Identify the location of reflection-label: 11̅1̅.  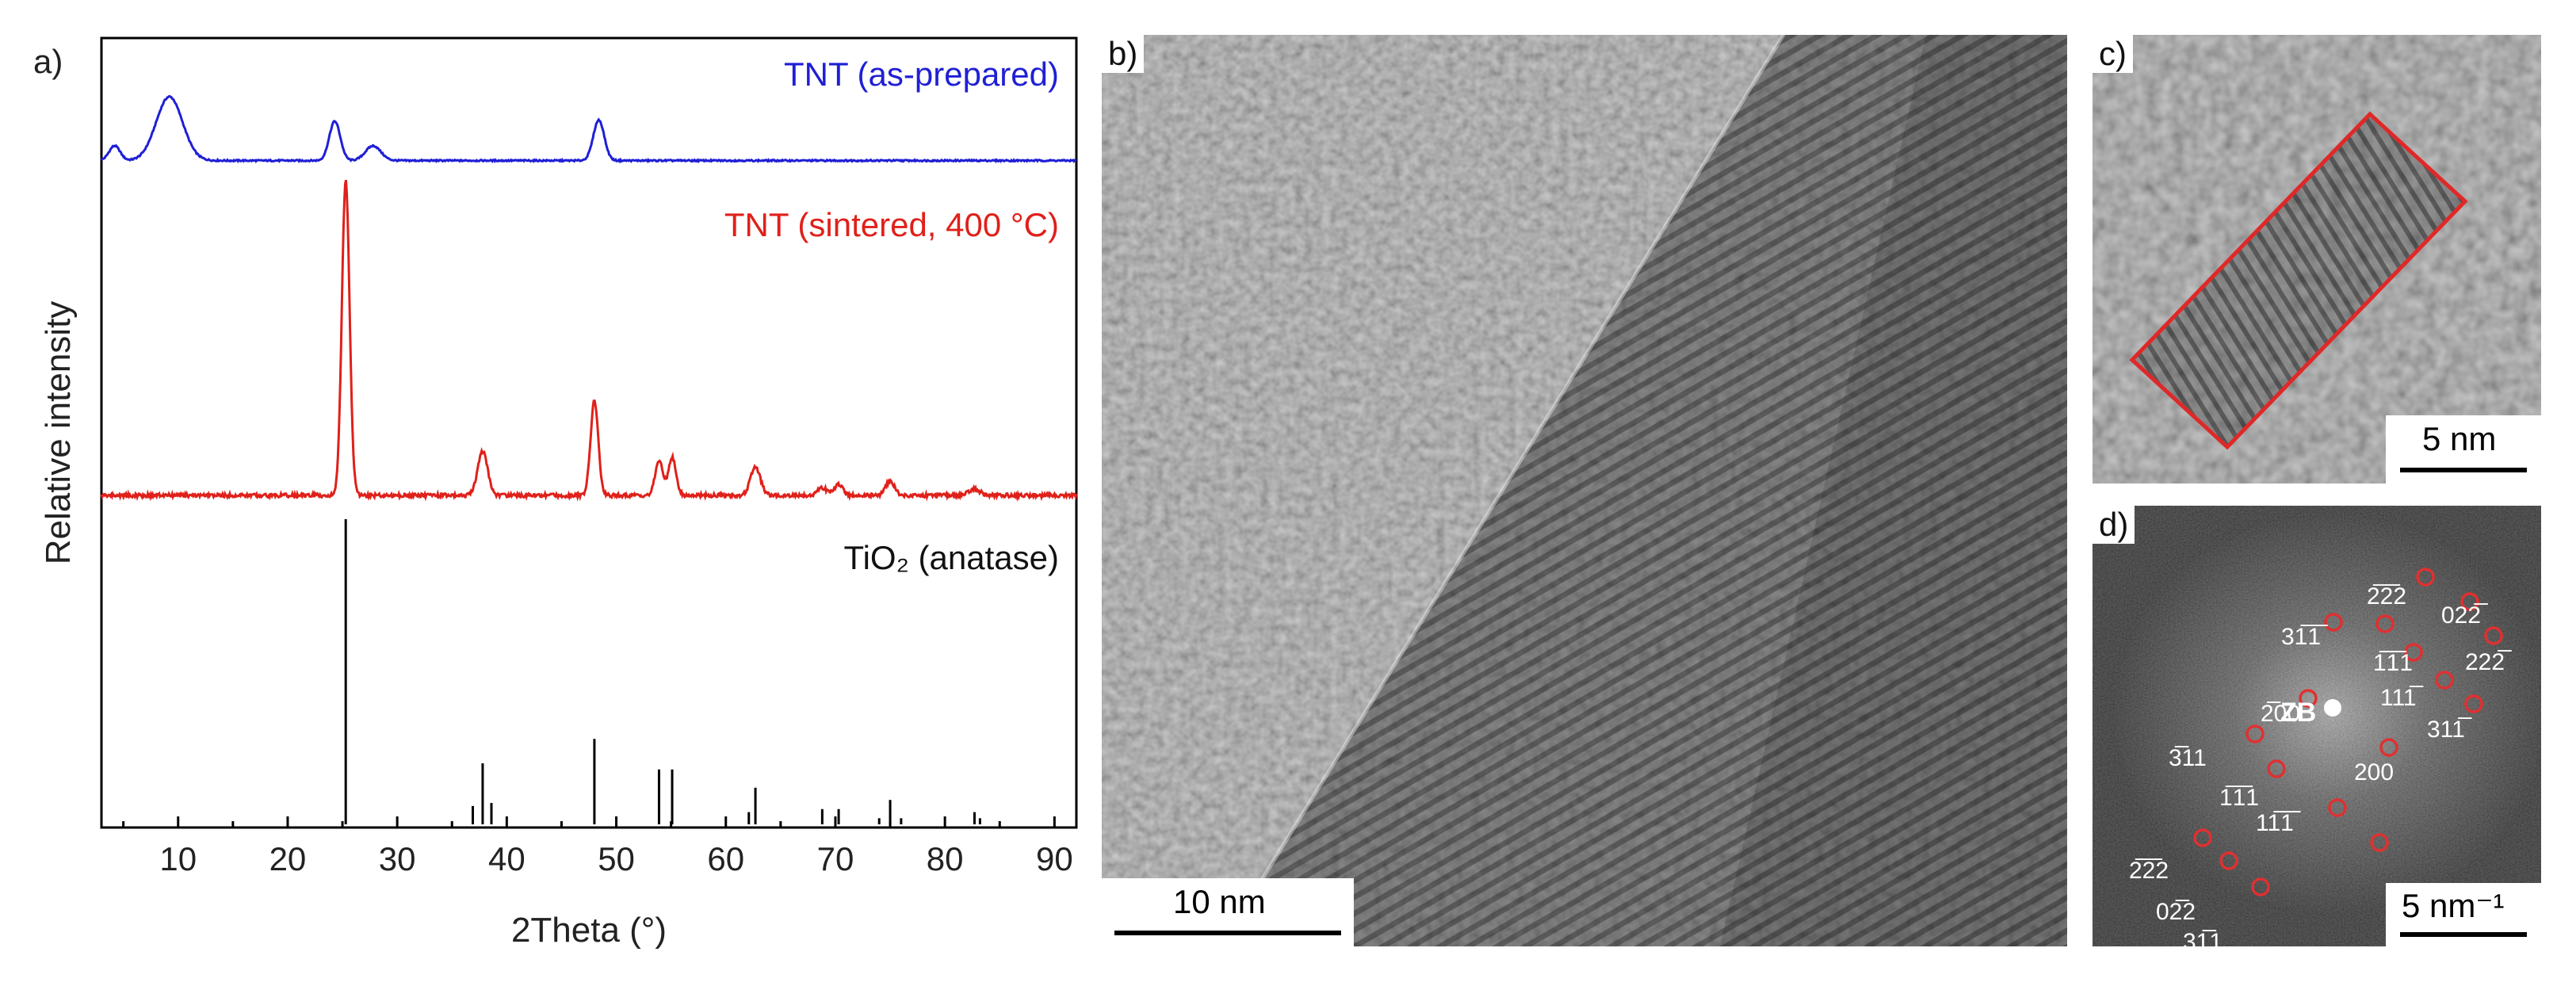
(2278, 823).